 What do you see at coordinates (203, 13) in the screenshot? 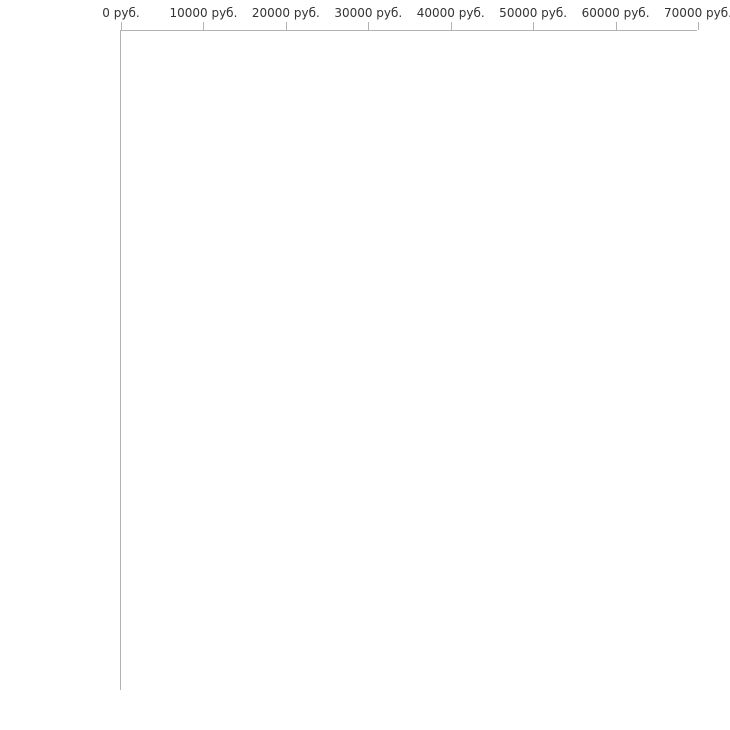
I see `x-axis-tick-label: 10000 руб.` at bounding box center [203, 13].